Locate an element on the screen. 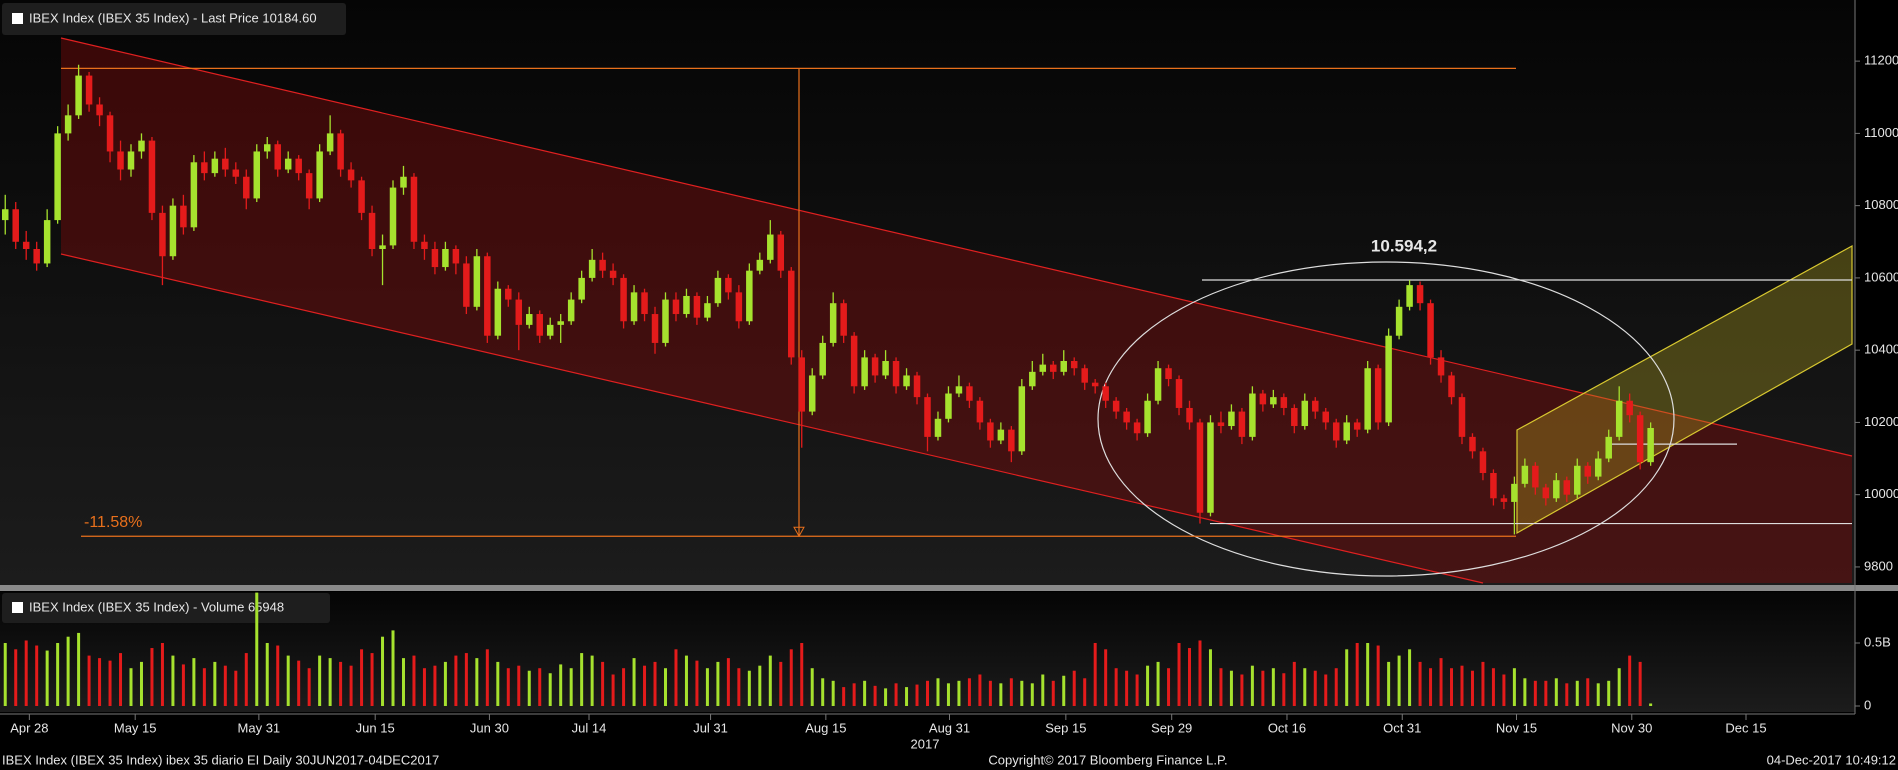 The height and width of the screenshot is (770, 1898). x-tick-label: Dec 15 is located at coordinates (1745, 727).